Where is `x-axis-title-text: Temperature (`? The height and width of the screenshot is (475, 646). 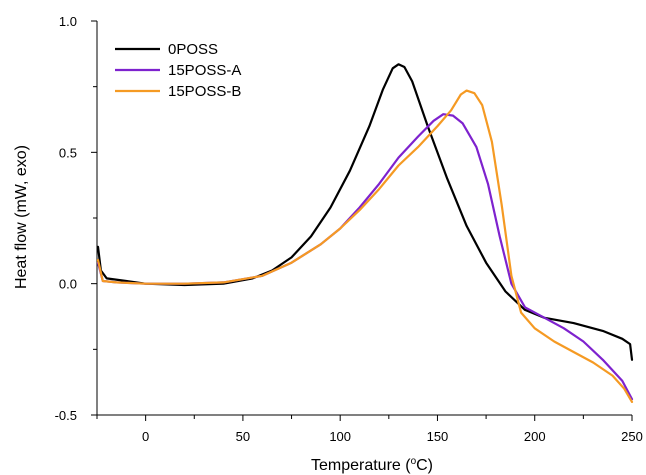 x-axis-title-text: Temperature ( is located at coordinates (361, 465).